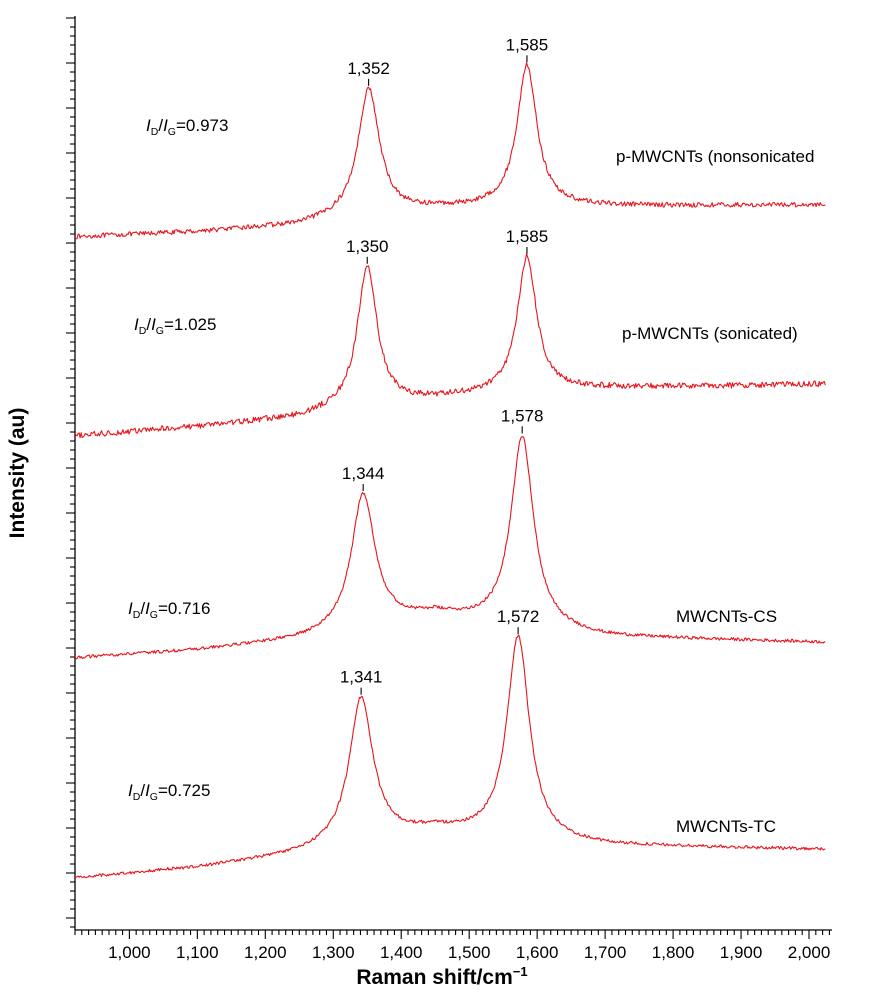 This screenshot has width=883, height=1000. What do you see at coordinates (368, 68) in the screenshot?
I see `peak-label: 1,352` at bounding box center [368, 68].